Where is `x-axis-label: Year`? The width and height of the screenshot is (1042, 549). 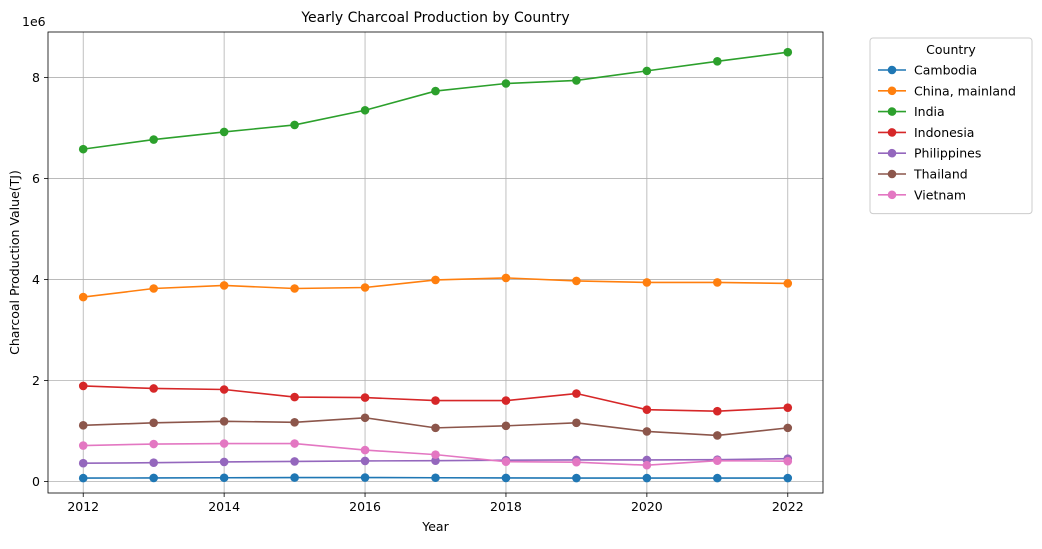
x-axis-label: Year is located at coordinates (435, 526).